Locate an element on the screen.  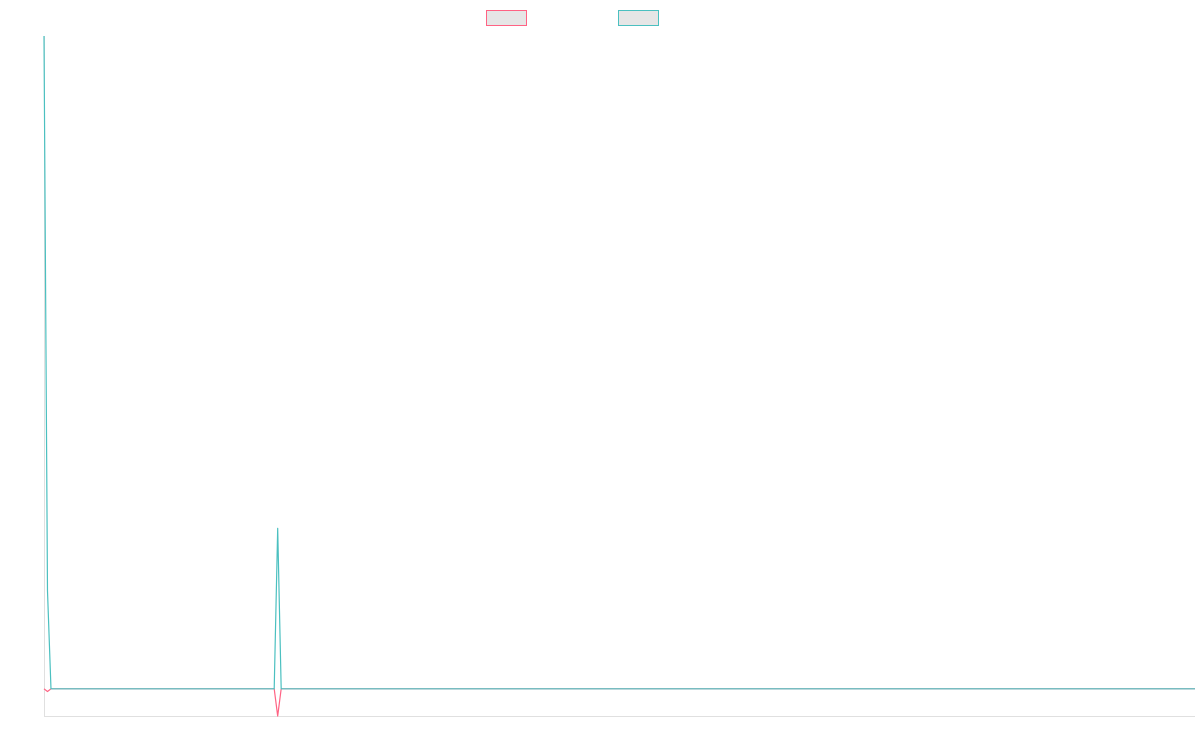
series-line is located at coordinates (619, 702).